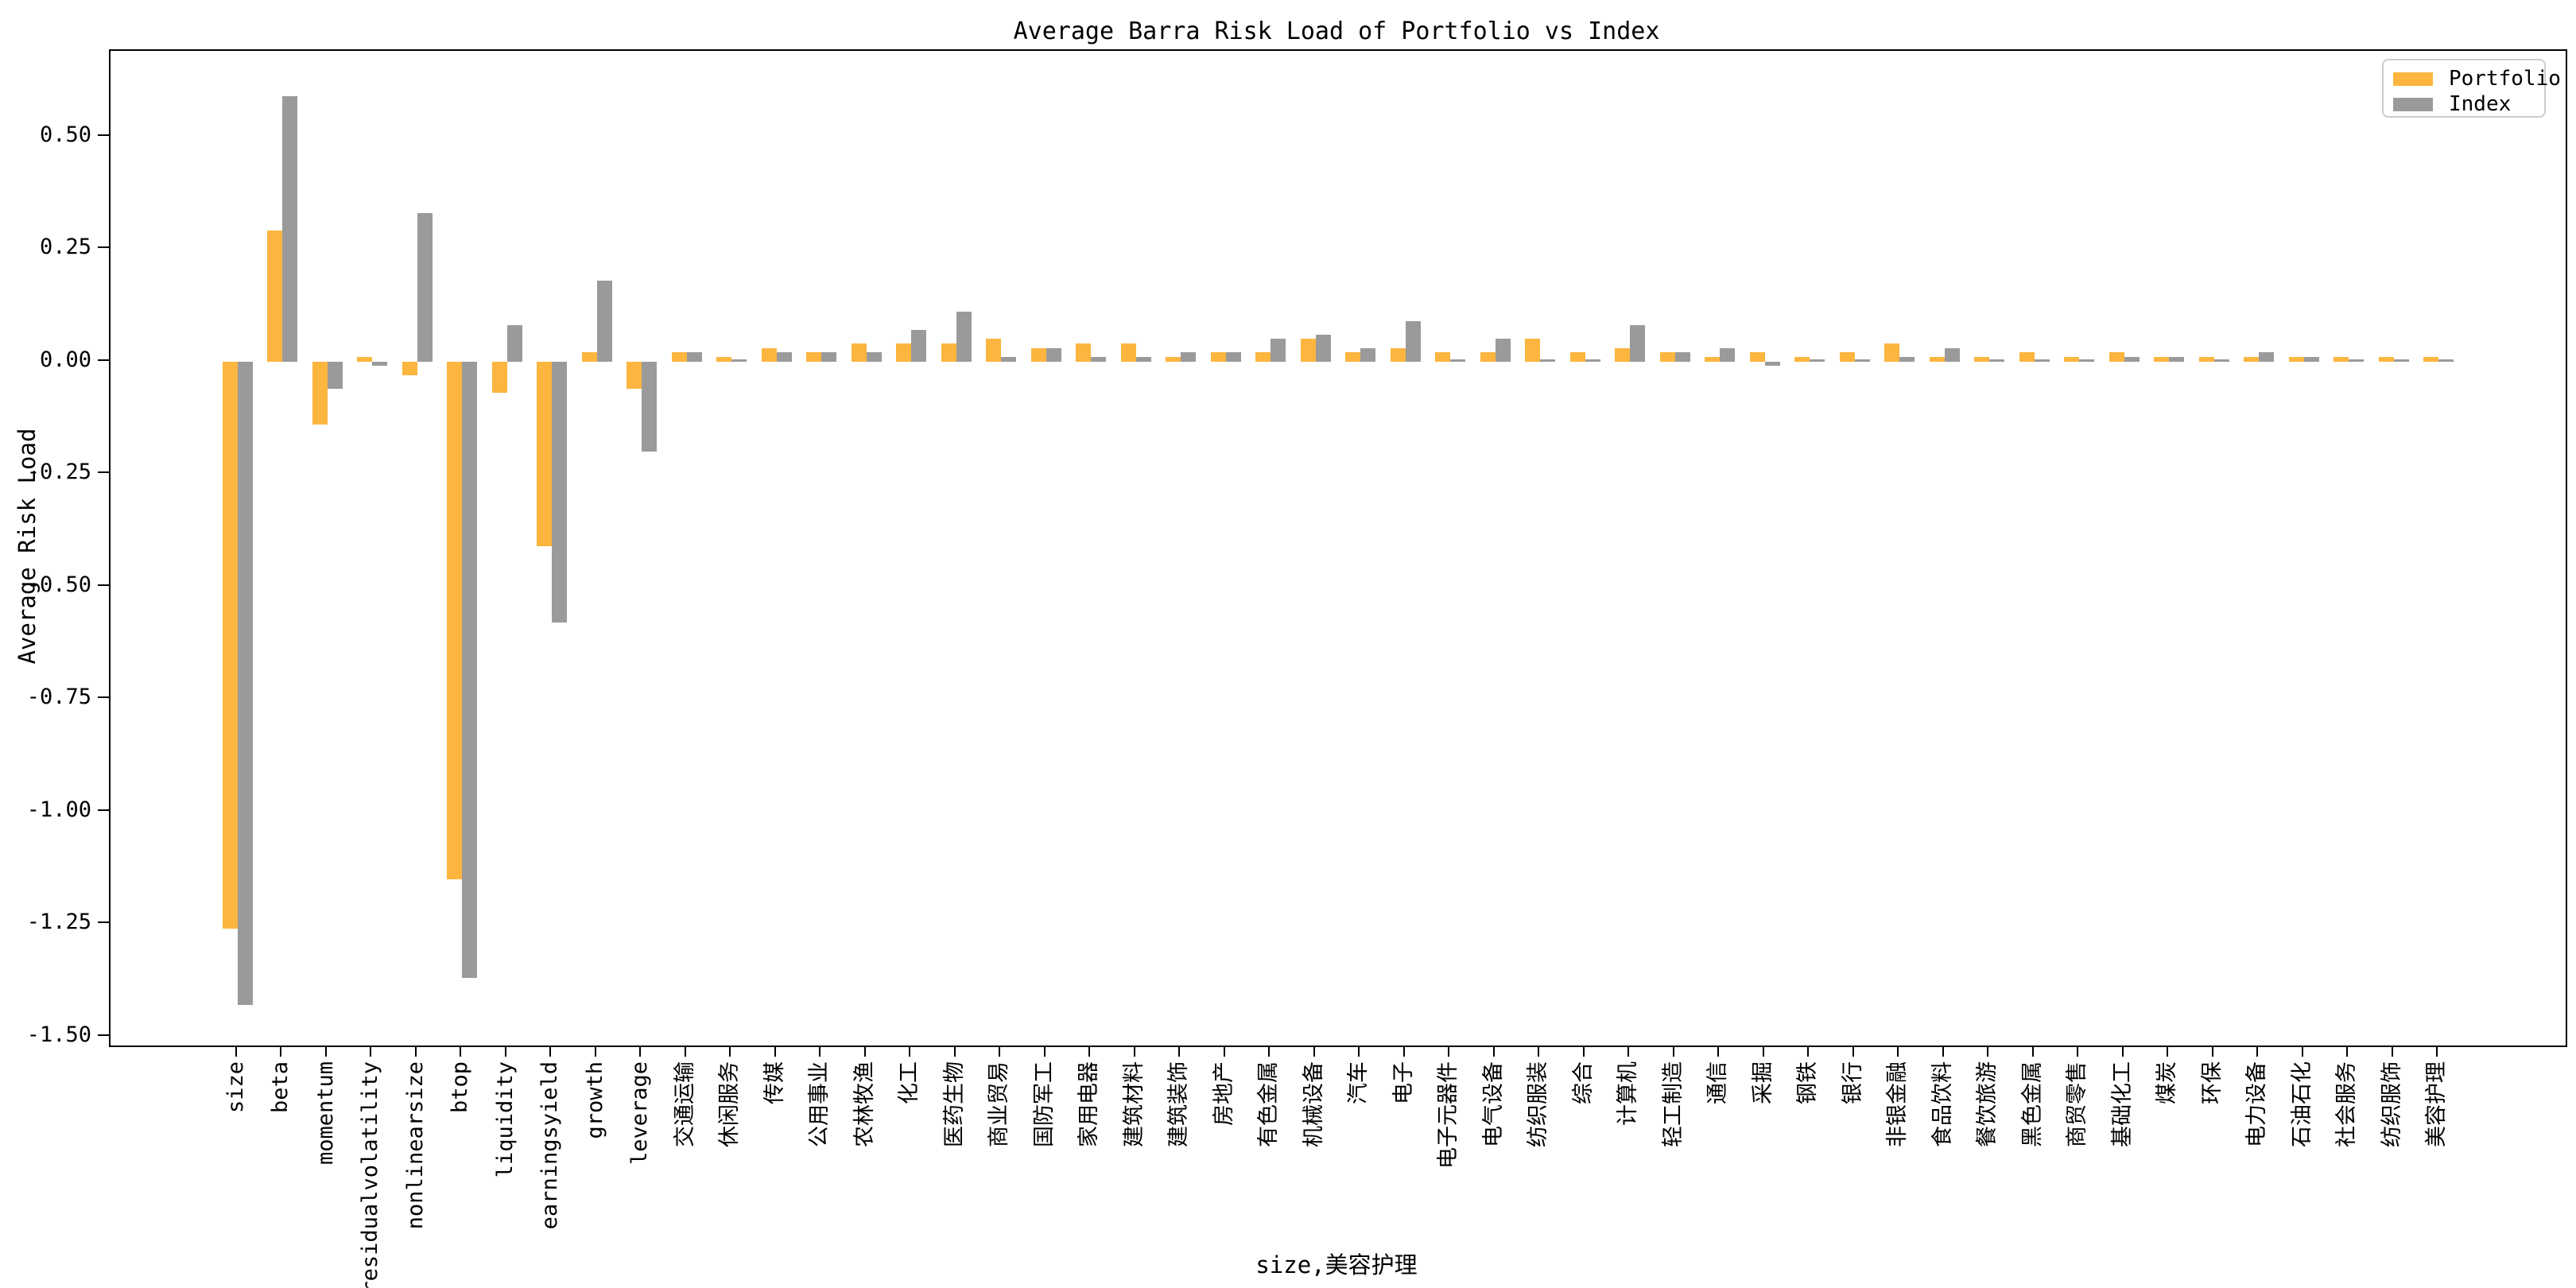 This screenshot has width=2576, height=1288. What do you see at coordinates (2481, 104) in the screenshot?
I see `legend-label-index: Index` at bounding box center [2481, 104].